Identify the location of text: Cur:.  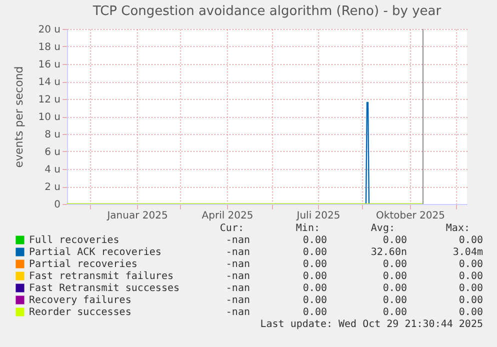
(232, 228).